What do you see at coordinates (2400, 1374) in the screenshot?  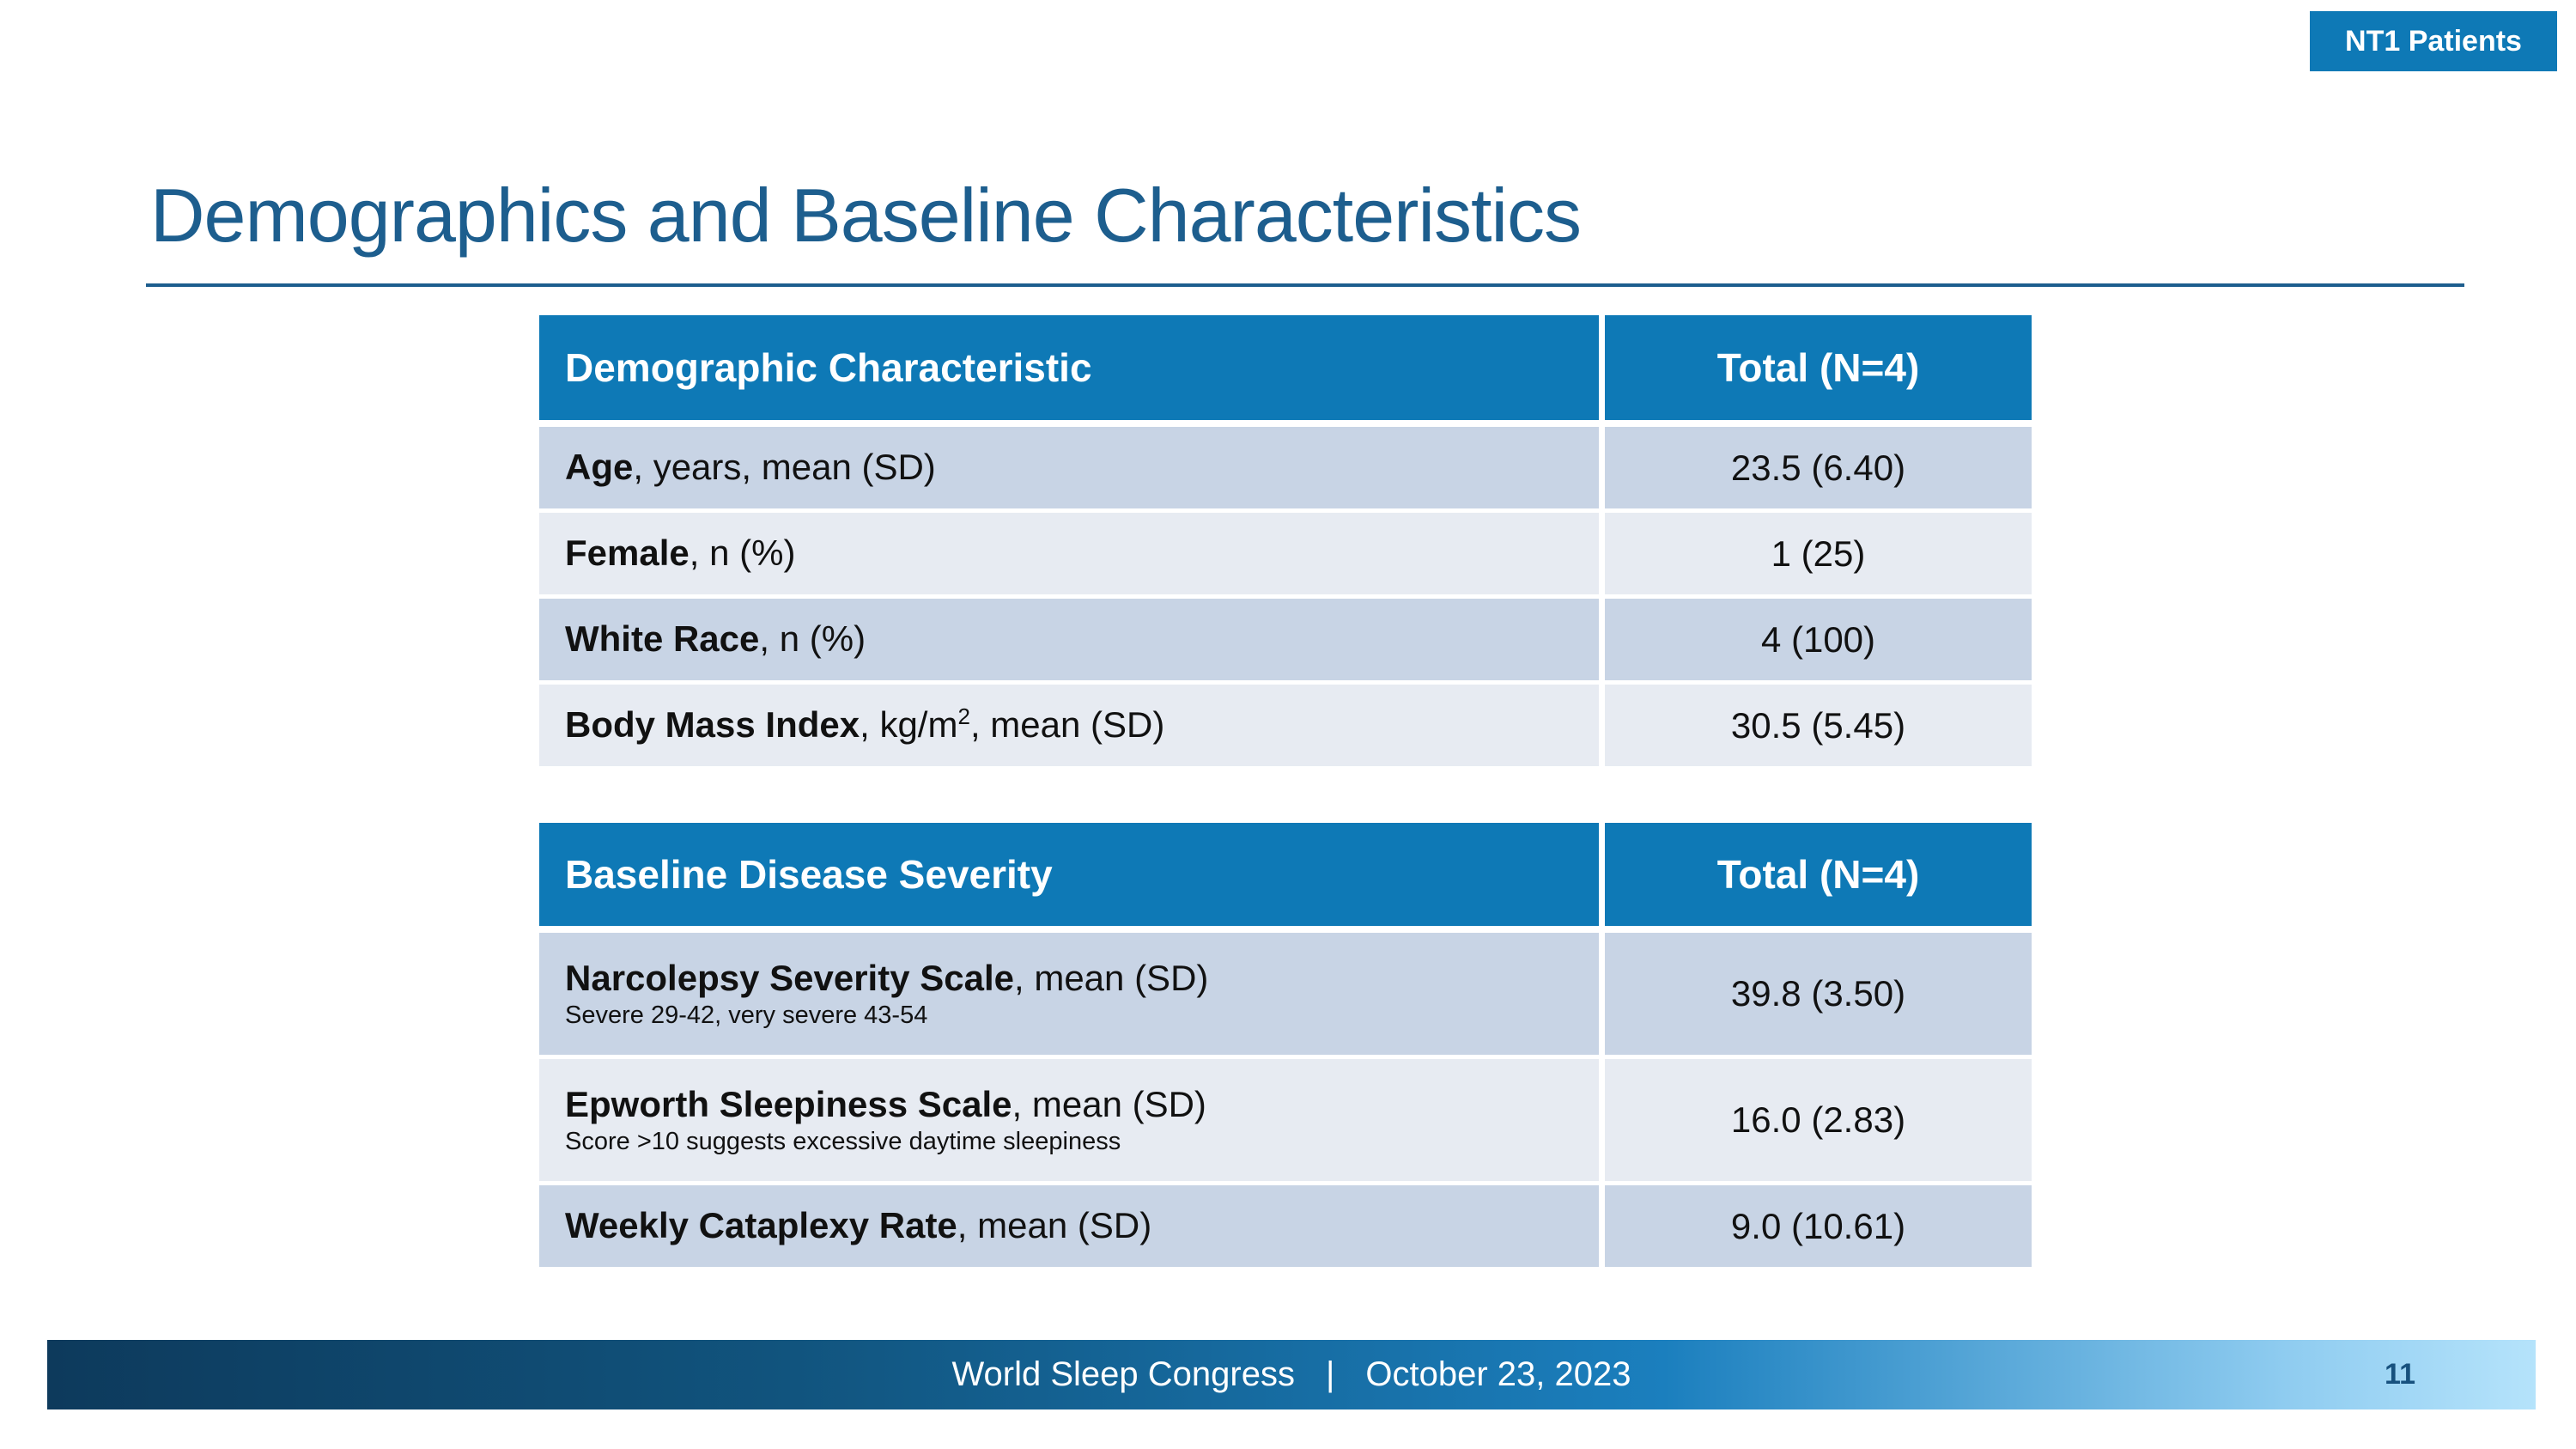 I see `page-number: 11` at bounding box center [2400, 1374].